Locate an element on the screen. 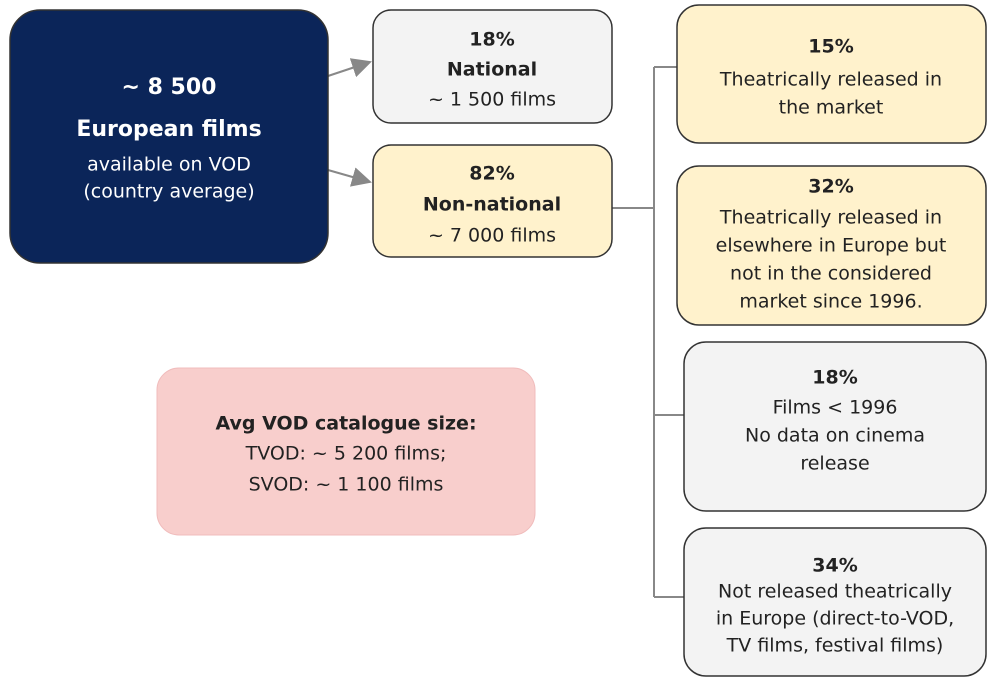 The height and width of the screenshot is (679, 989). text: release is located at coordinates (834, 464).